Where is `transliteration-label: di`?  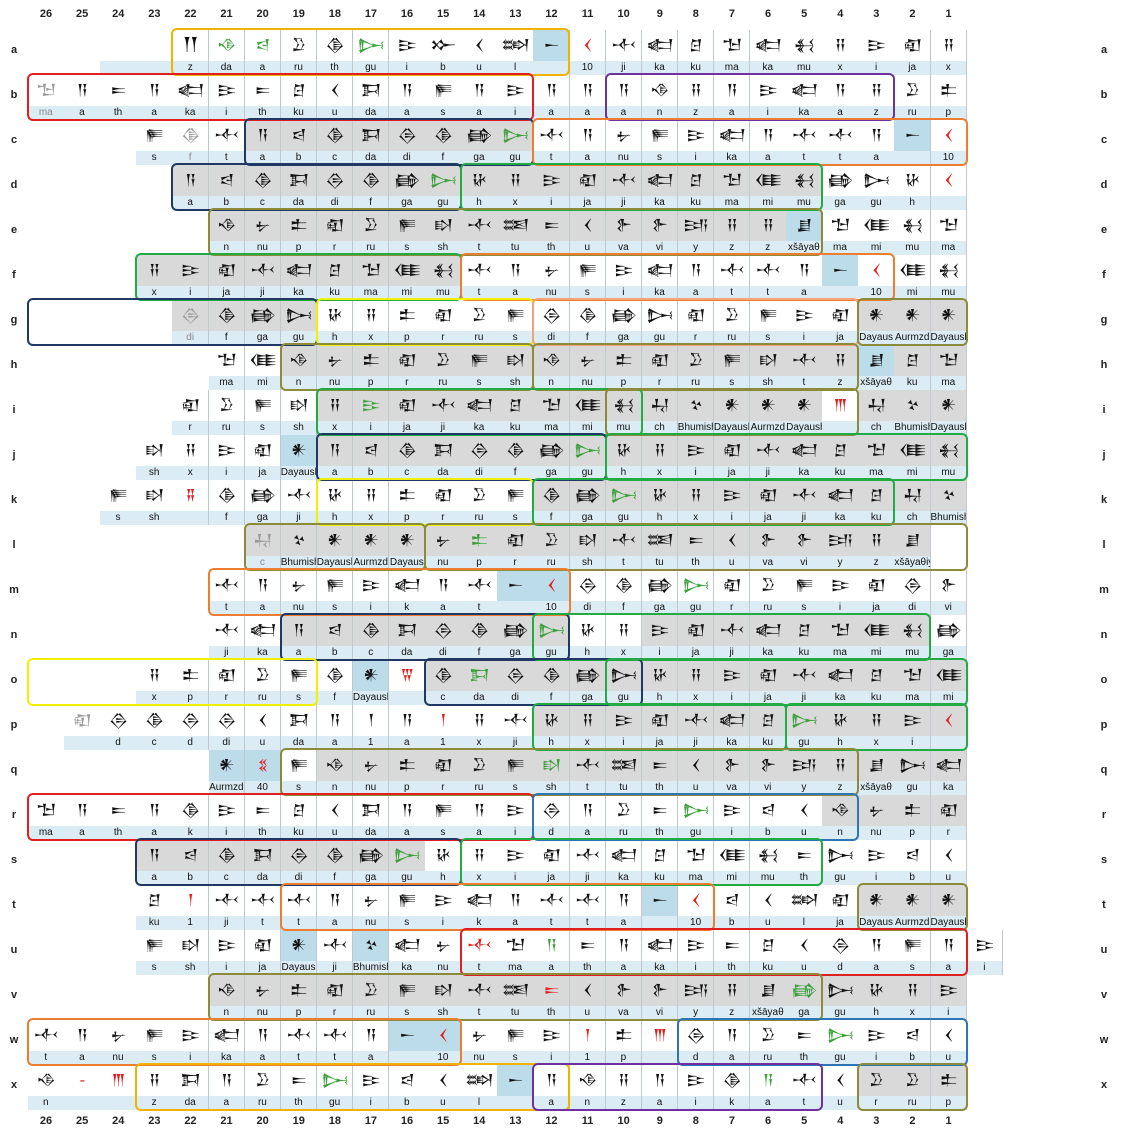
transliteration-label: di is located at coordinates (515, 698).